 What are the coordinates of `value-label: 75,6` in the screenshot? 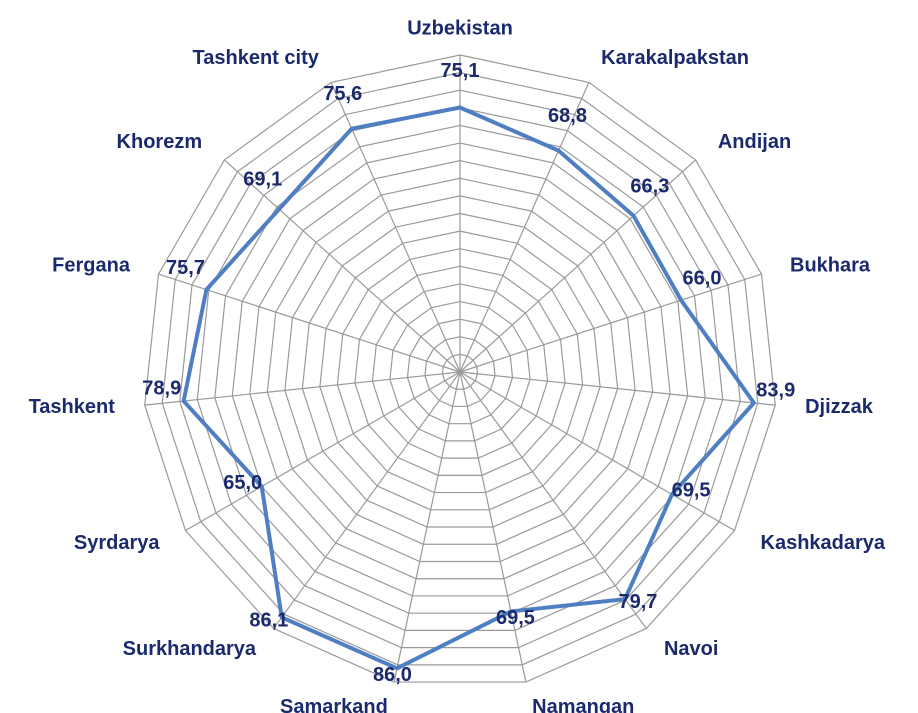 It's located at (342, 94).